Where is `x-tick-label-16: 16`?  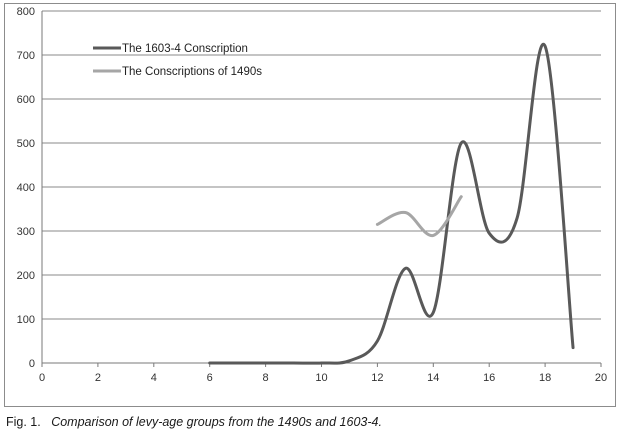
x-tick-label-16: 16 is located at coordinates (489, 378).